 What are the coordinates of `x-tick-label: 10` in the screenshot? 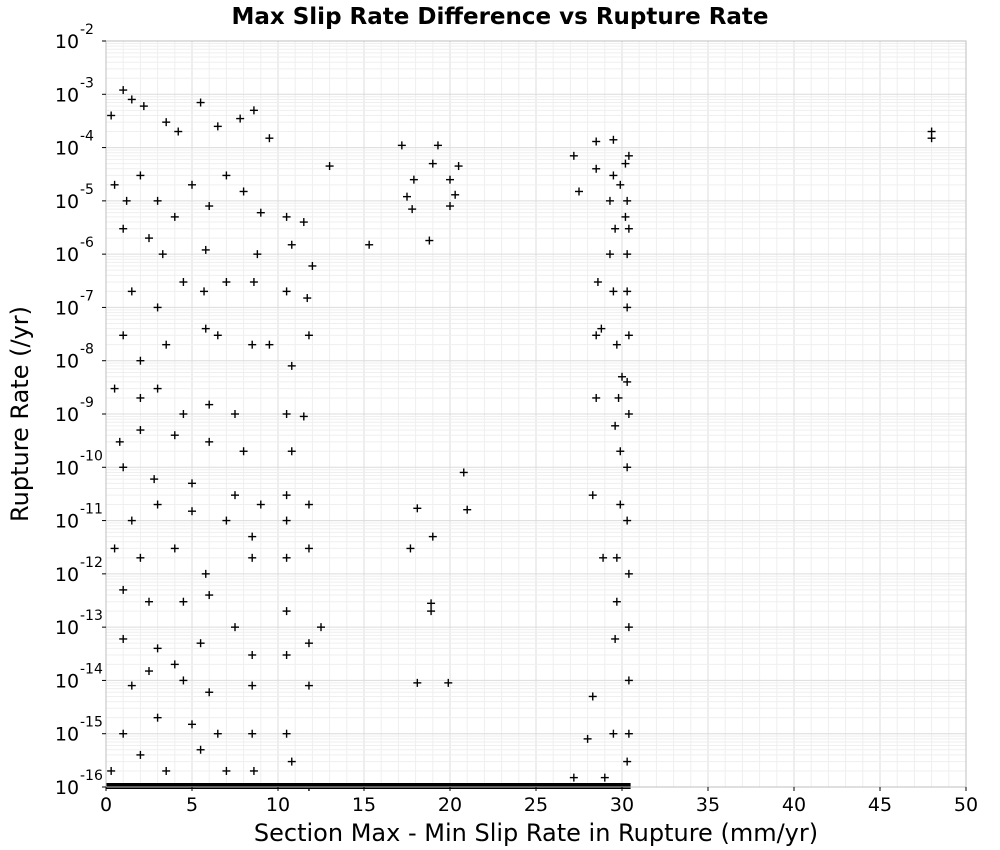 It's located at (278, 805).